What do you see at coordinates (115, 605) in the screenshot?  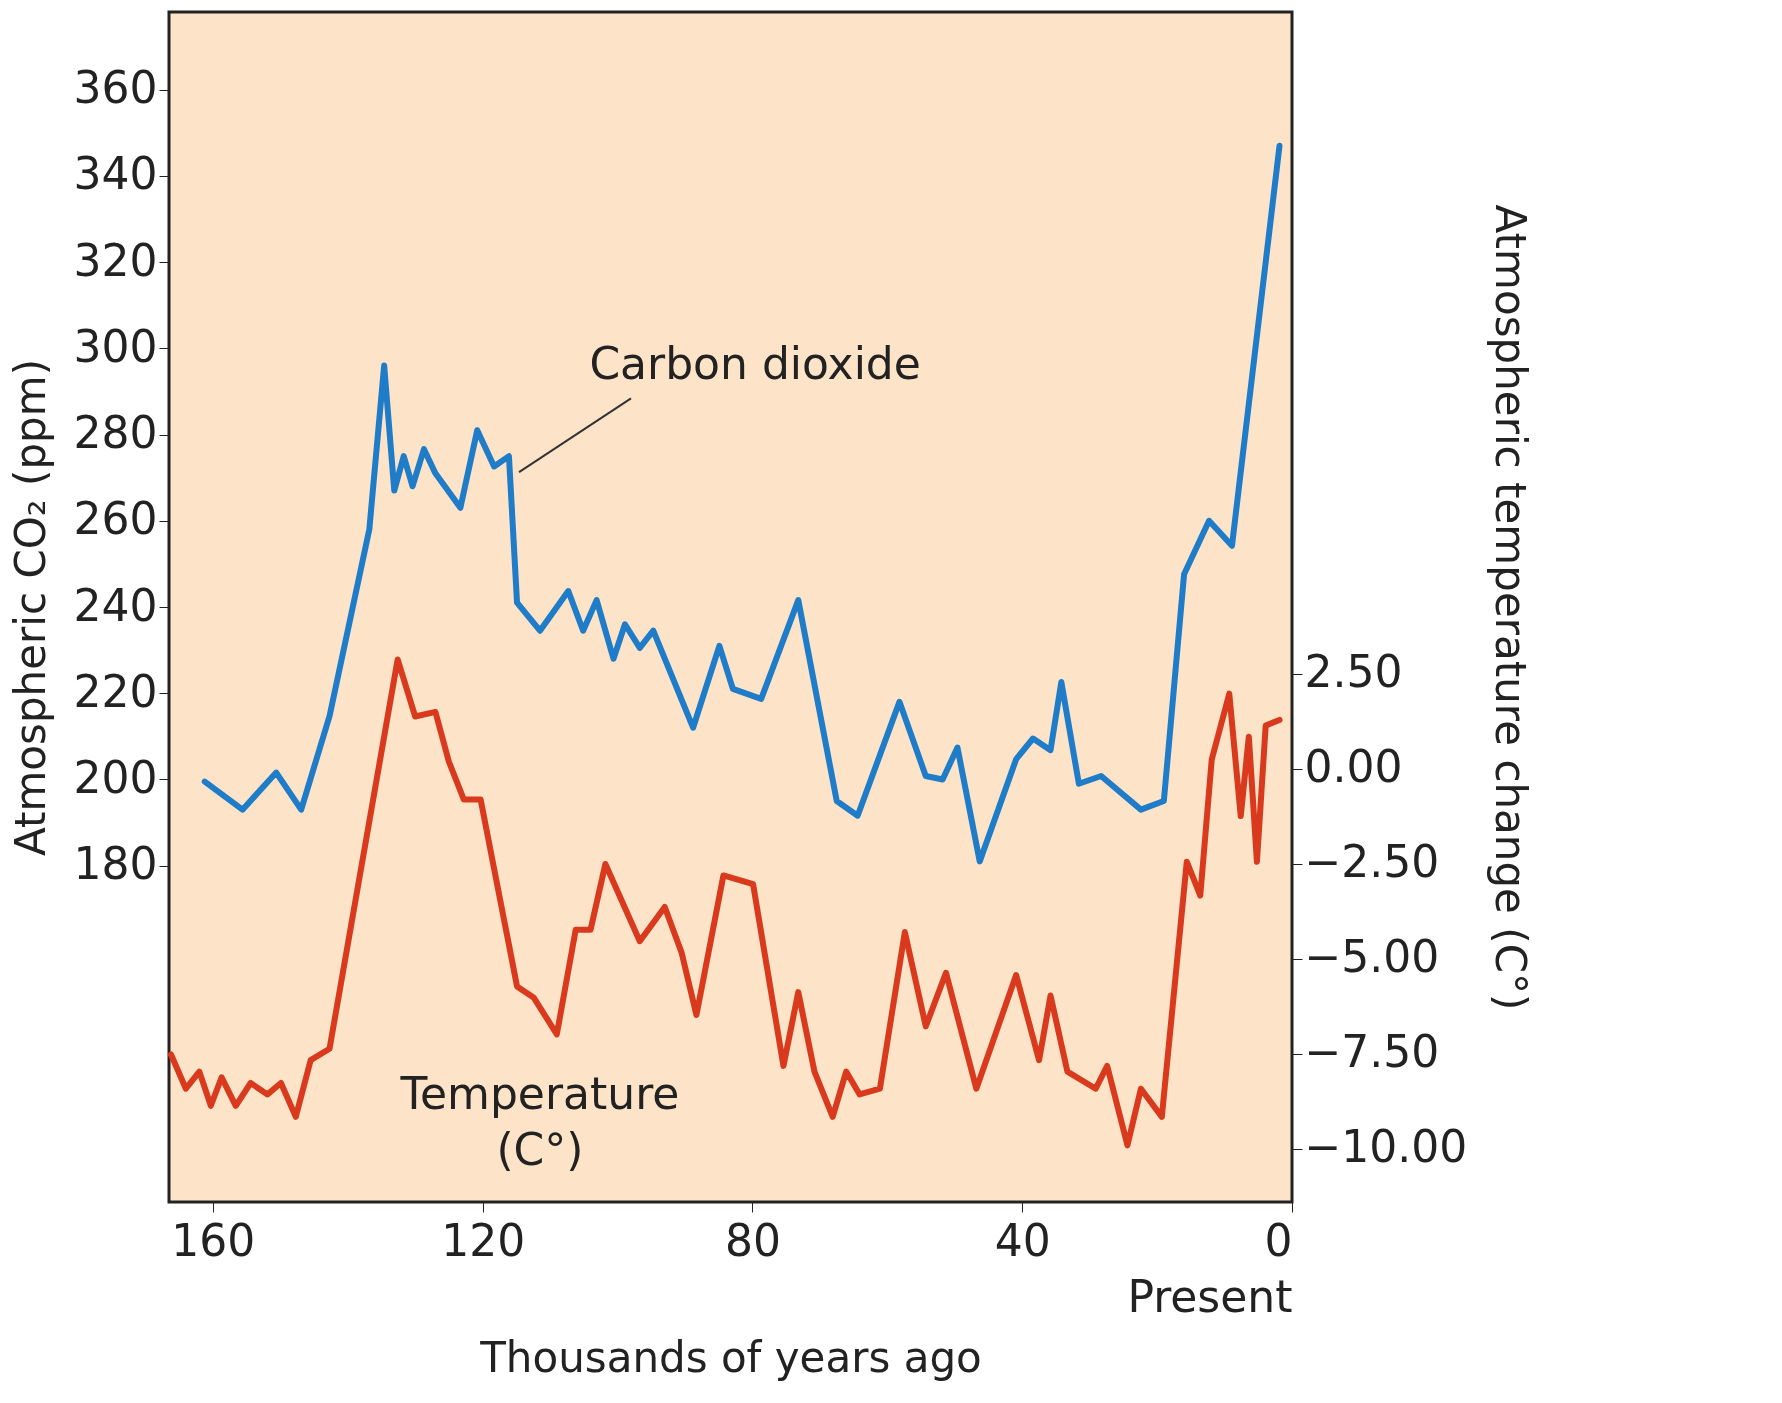 I see `y-tick-label: 240` at bounding box center [115, 605].